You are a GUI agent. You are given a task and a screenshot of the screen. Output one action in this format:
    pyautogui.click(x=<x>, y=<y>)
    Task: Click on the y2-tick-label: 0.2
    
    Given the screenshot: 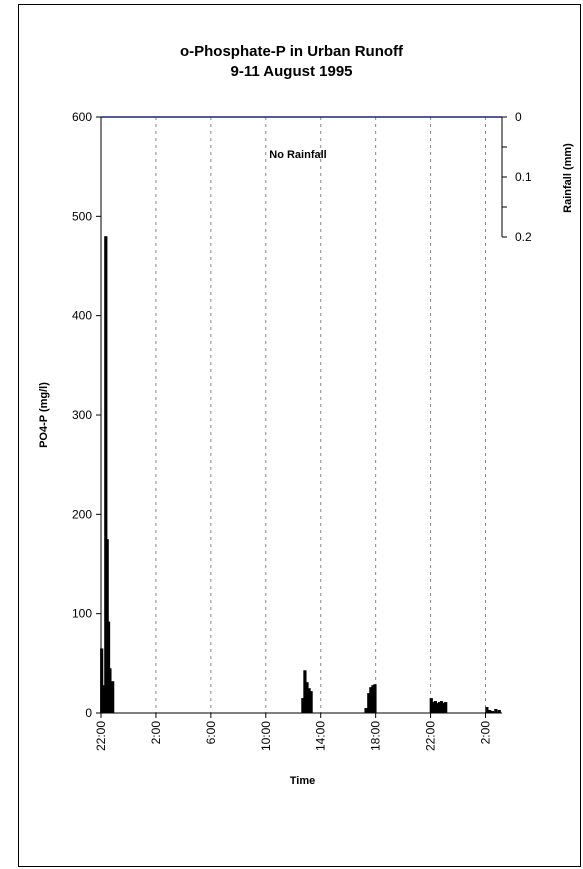 What is the action you would take?
    pyautogui.click(x=523, y=237)
    